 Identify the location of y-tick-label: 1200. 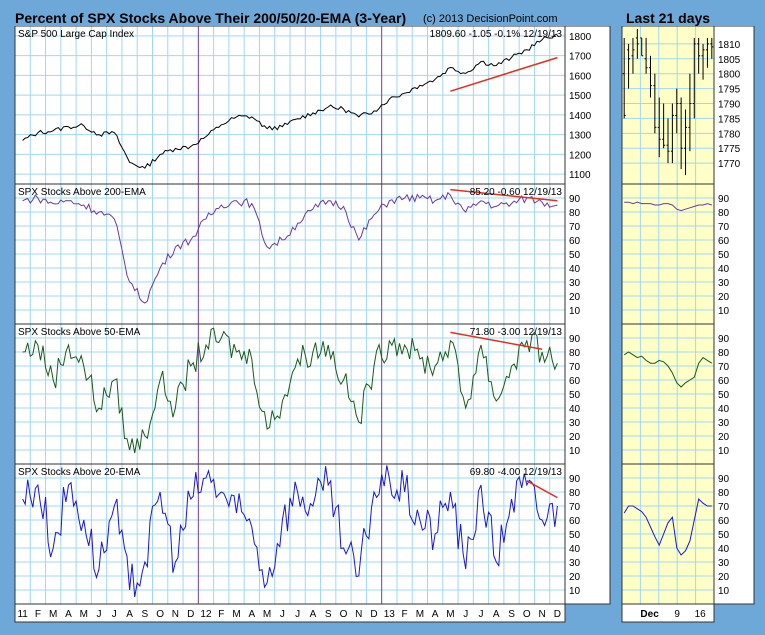
(580, 155).